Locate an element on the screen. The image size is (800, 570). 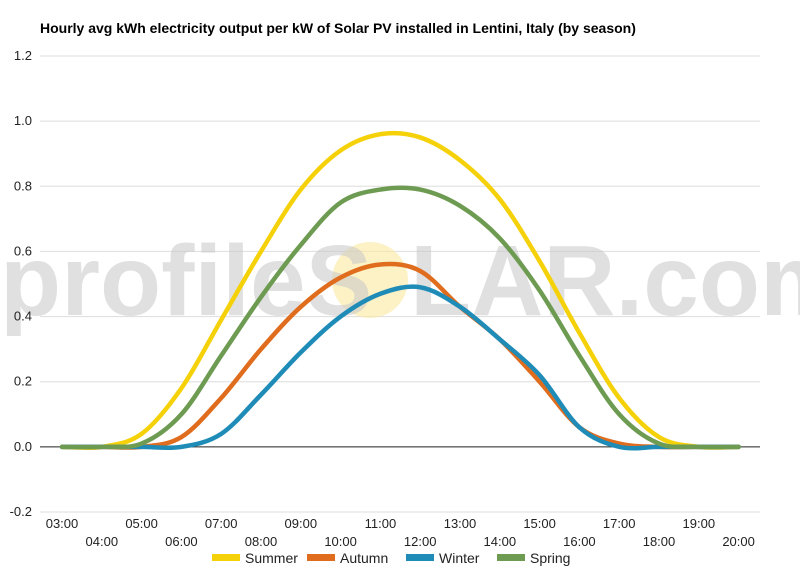
legend: Summer Autumn Winter Spring is located at coordinates (391, 558).